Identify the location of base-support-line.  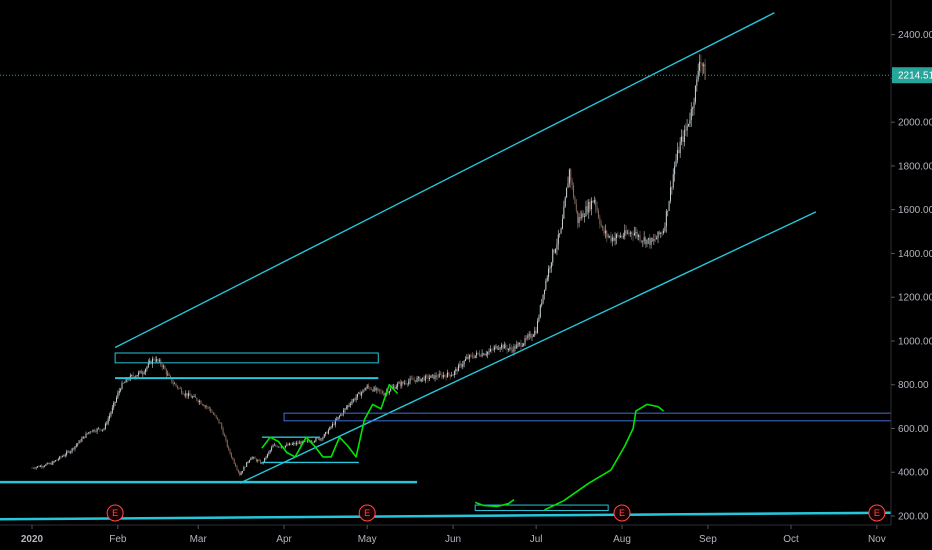
(446, 516).